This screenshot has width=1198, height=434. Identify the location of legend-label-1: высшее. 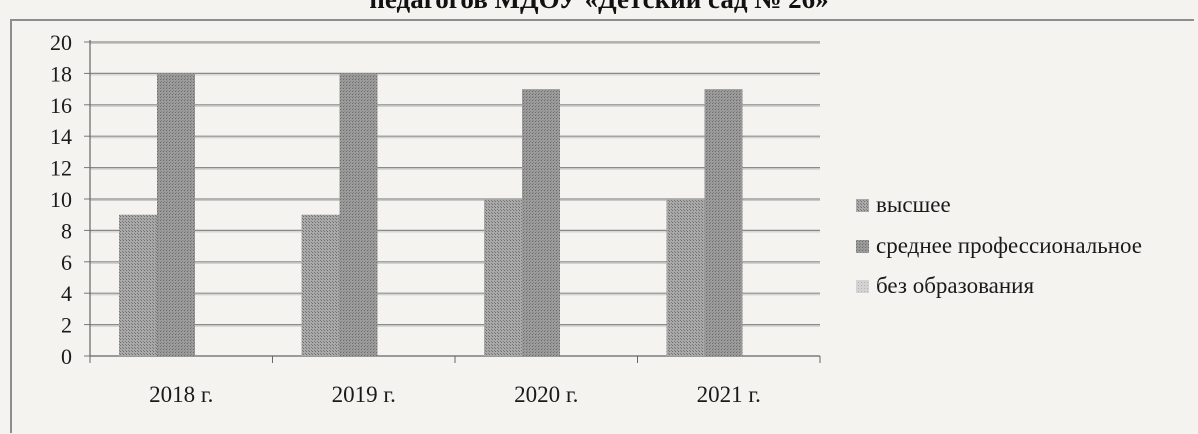
(913, 204).